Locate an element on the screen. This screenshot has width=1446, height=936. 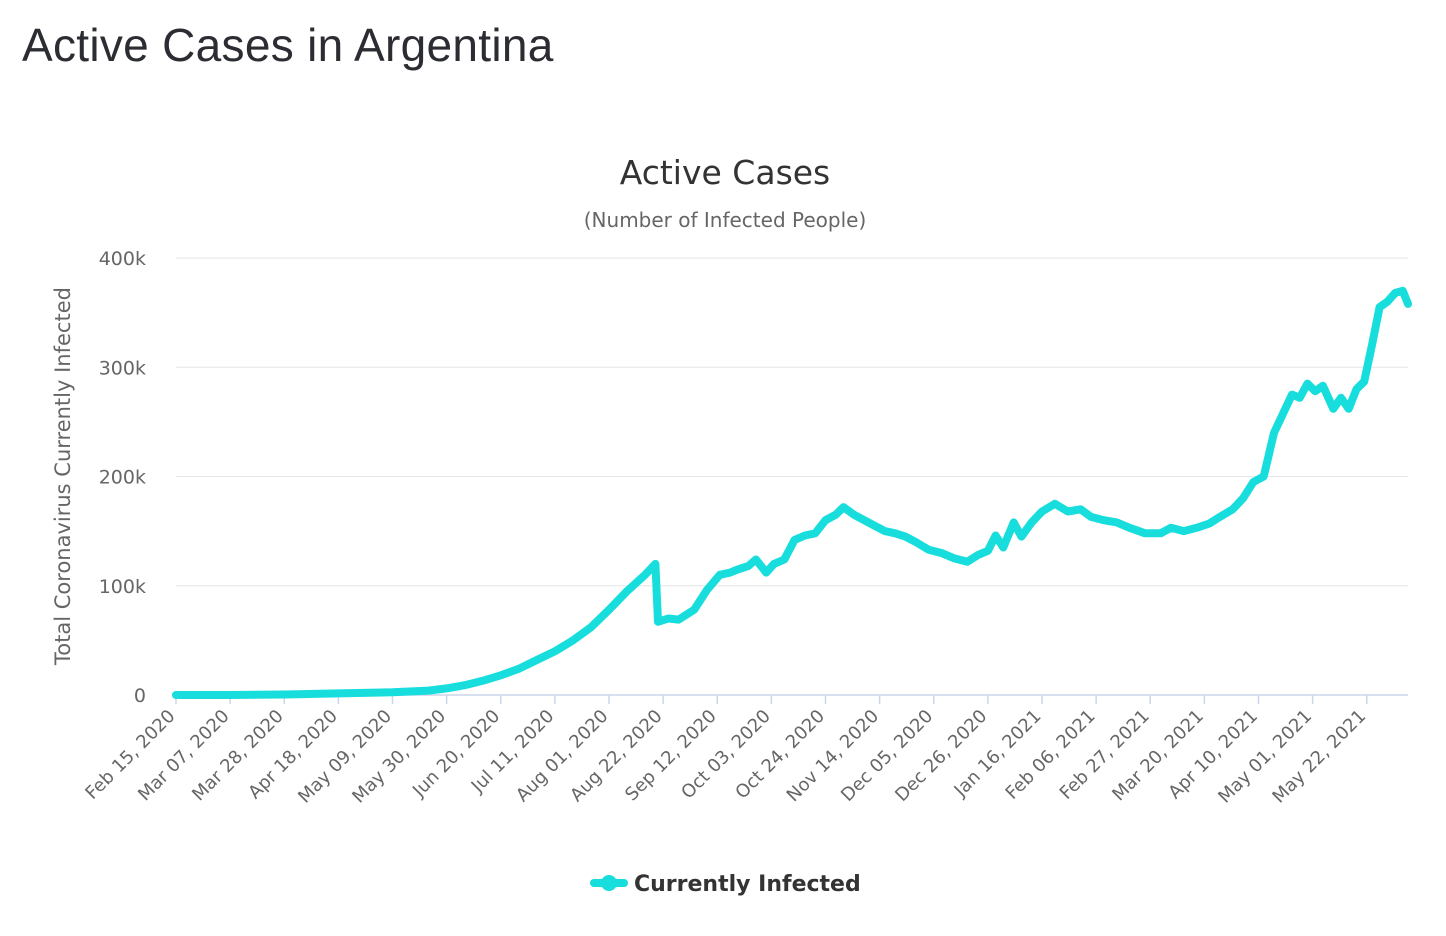
y-tick-label: 0 is located at coordinates (140, 696).